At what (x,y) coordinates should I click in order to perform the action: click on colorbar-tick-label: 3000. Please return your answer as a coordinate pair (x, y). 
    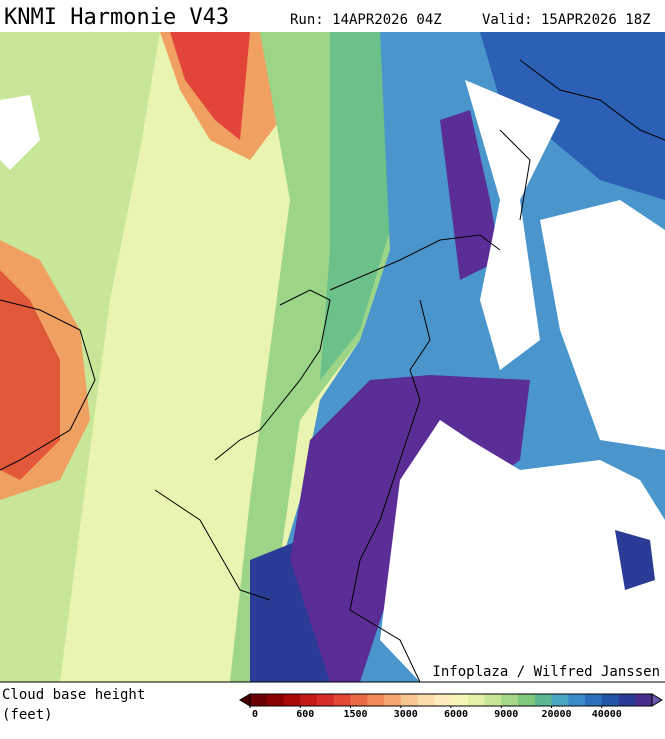
    Looking at the image, I should click on (406, 714).